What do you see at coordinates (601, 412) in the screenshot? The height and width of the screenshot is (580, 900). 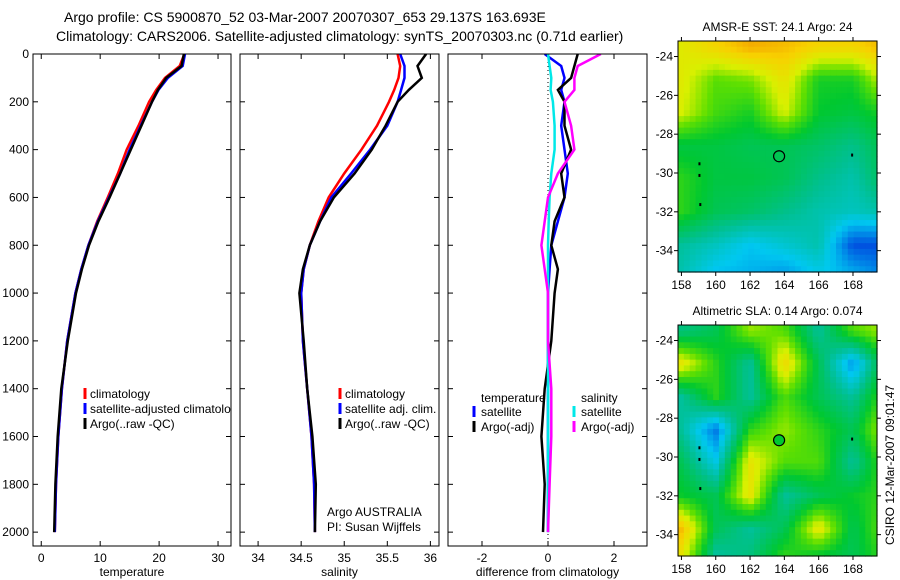 I see `legend-label: satellite` at bounding box center [601, 412].